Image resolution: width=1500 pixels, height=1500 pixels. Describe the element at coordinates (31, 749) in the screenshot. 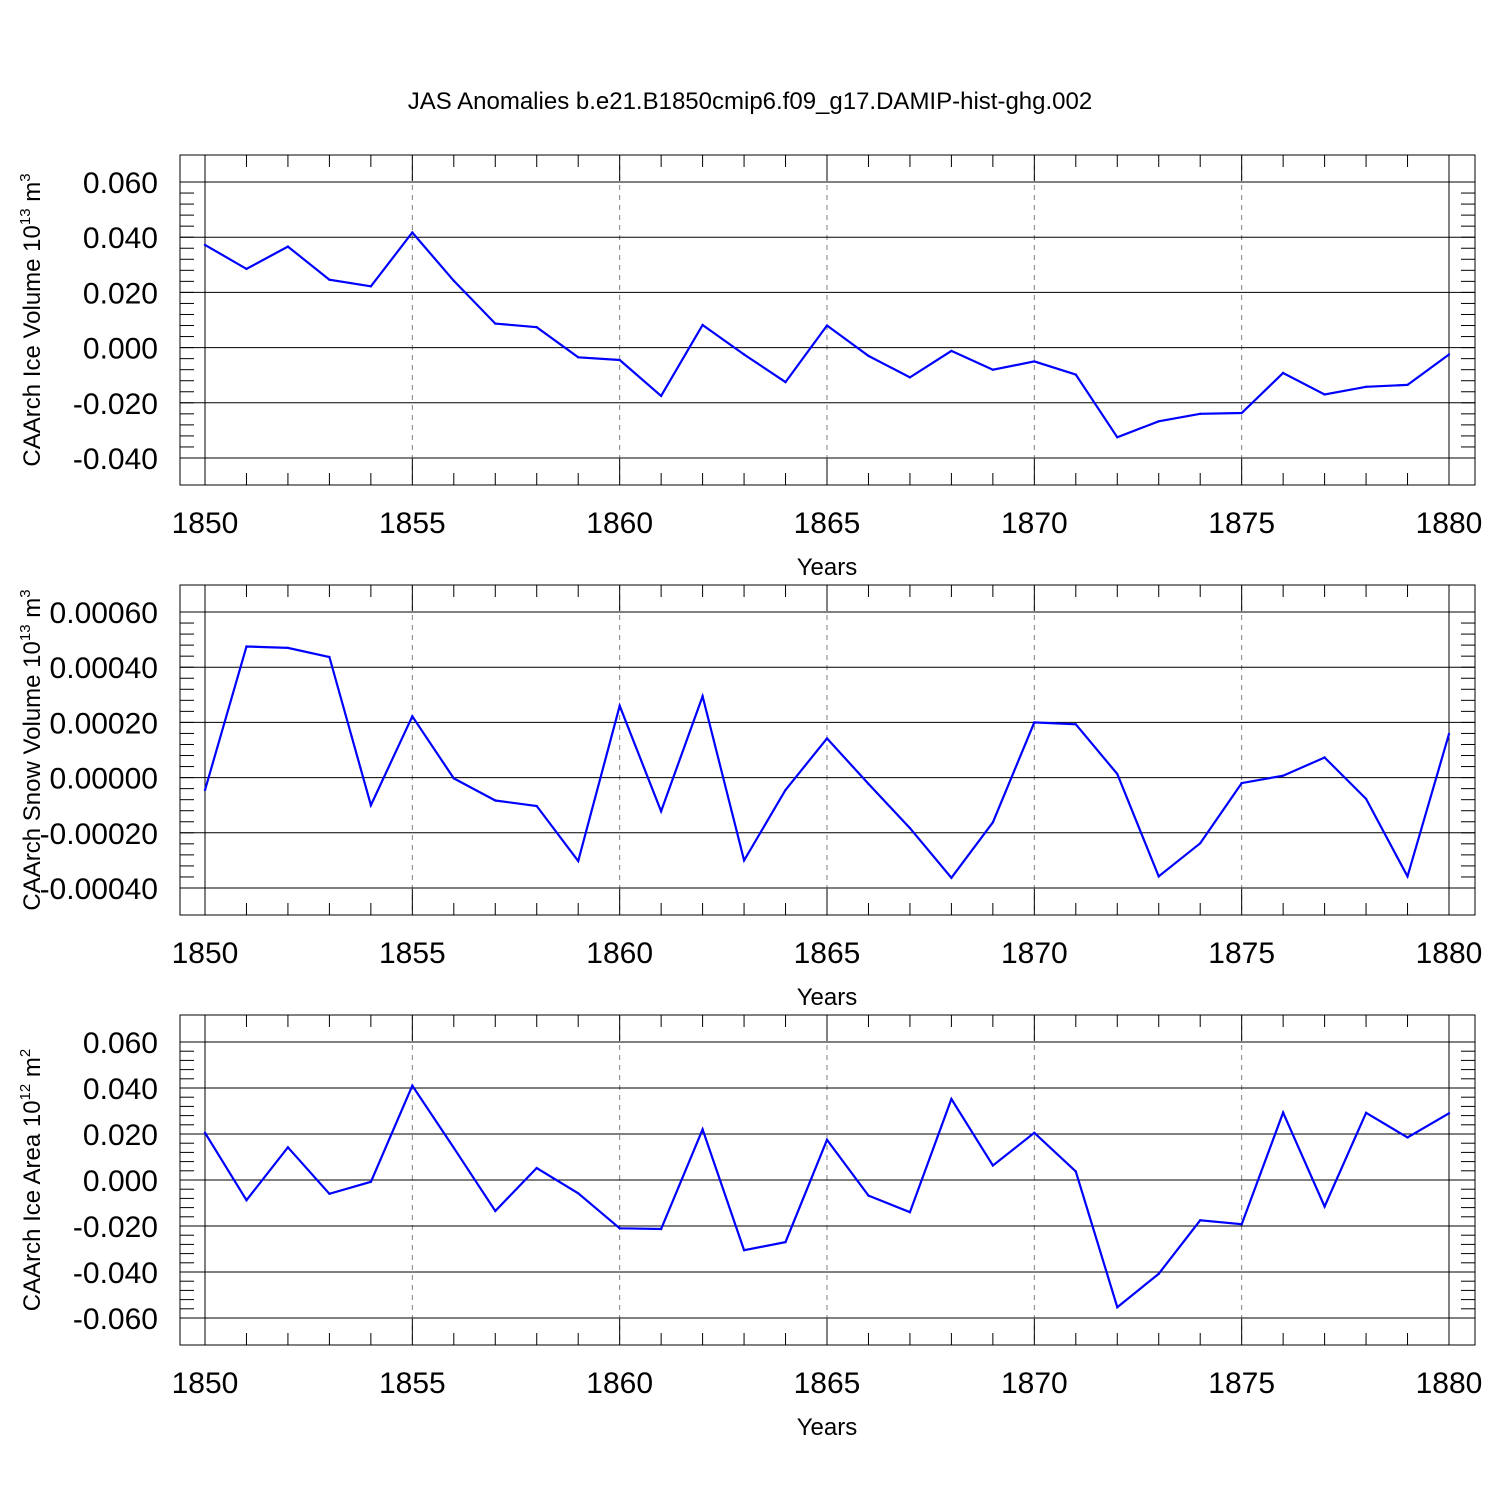

I see `y-axis-title: CAArch Snow Volume 1013 m3` at that location.